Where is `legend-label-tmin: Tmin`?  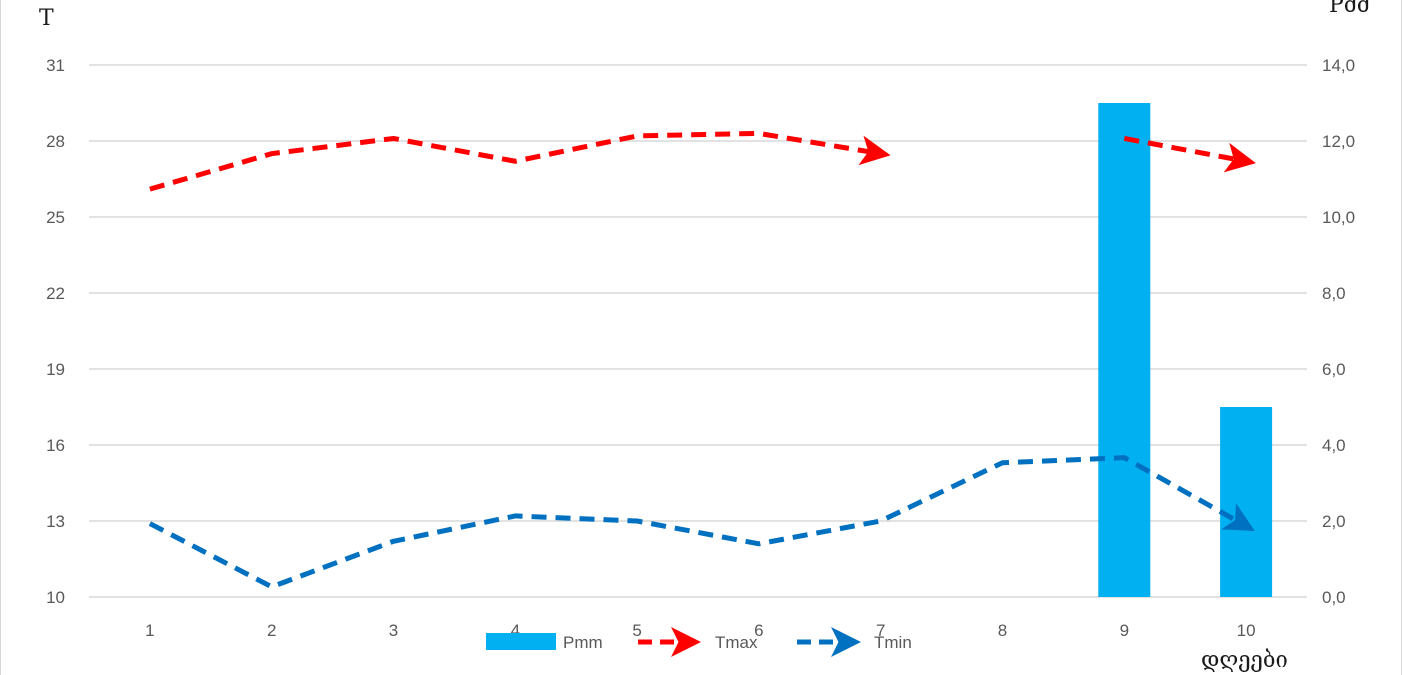 legend-label-tmin: Tmin is located at coordinates (893, 642).